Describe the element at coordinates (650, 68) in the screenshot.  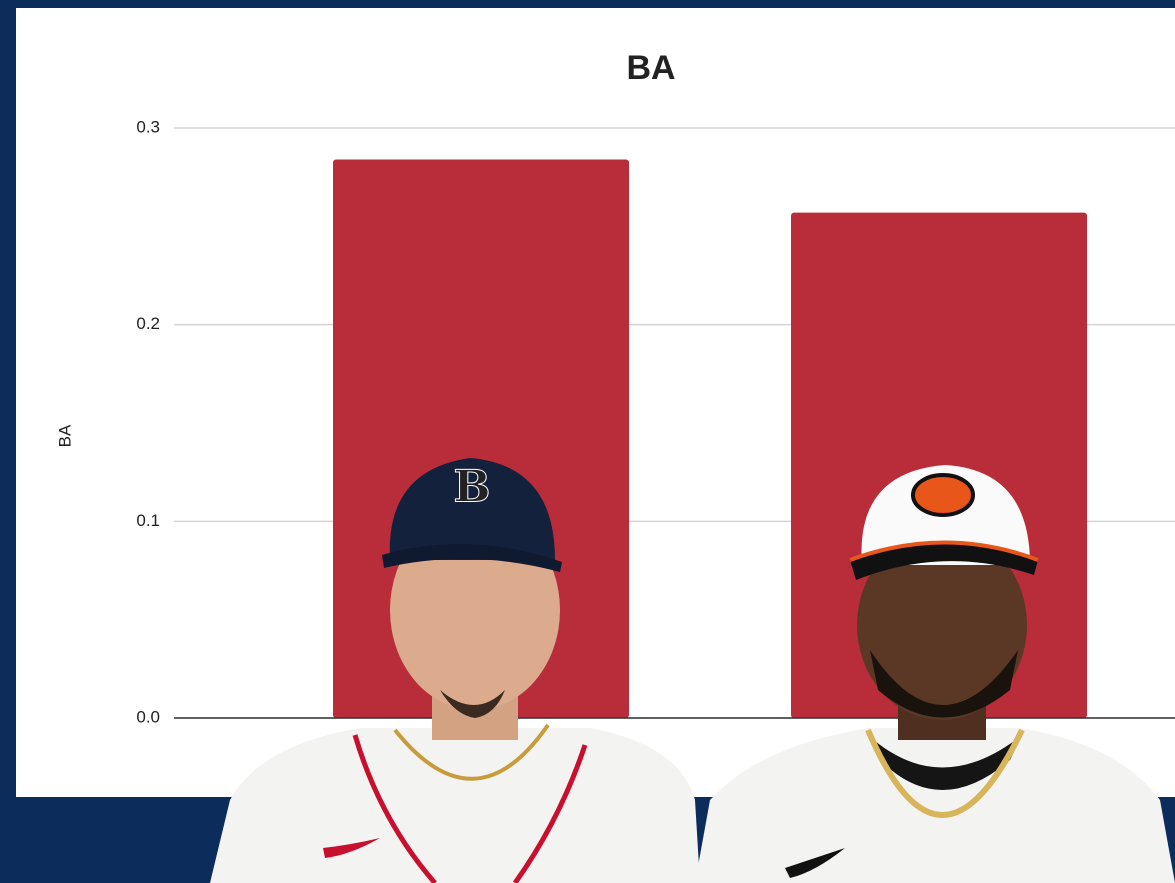
I see `chart-title: BA` at that location.